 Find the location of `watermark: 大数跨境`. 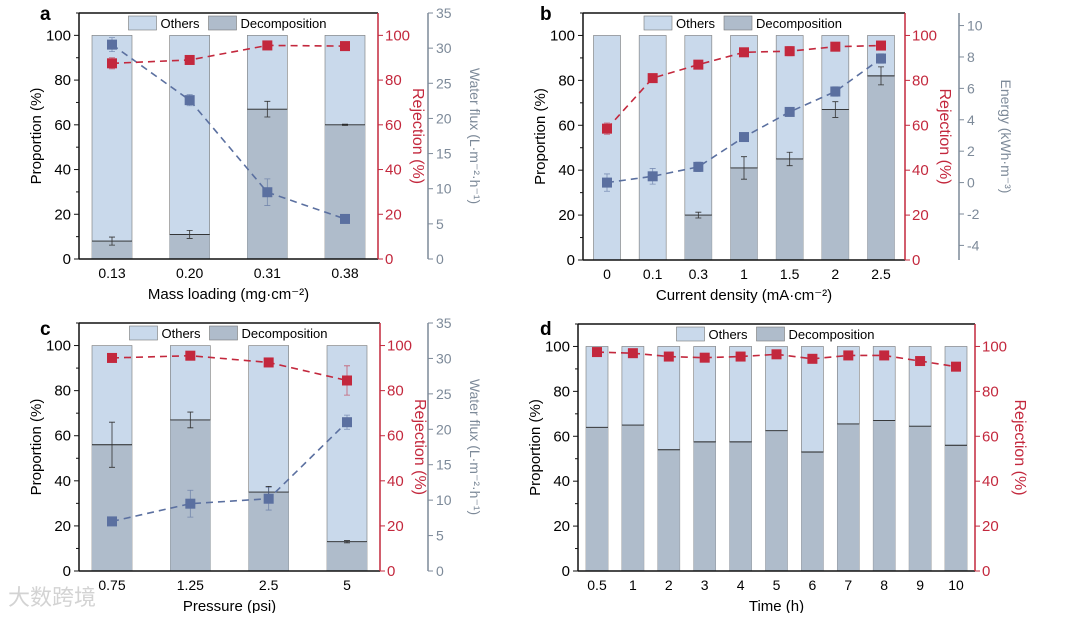

watermark: 大数跨境 is located at coordinates (52, 598).